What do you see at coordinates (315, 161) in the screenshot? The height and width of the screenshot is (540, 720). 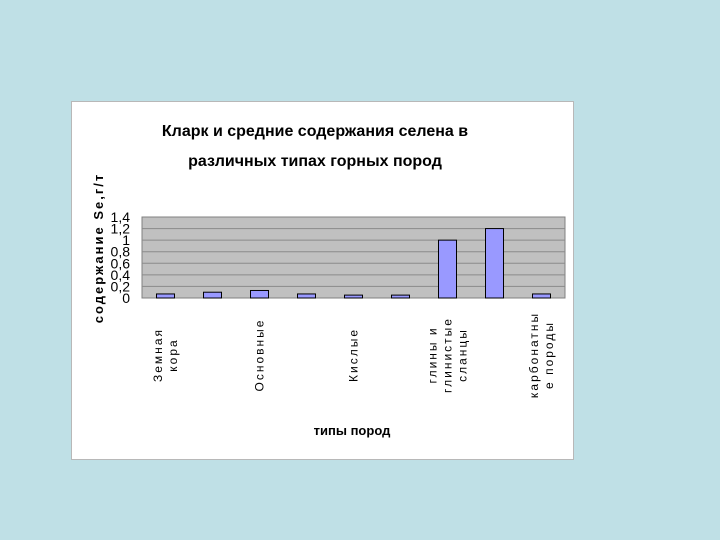 I see `chart-title-line-2: различных типах горных пород` at bounding box center [315, 161].